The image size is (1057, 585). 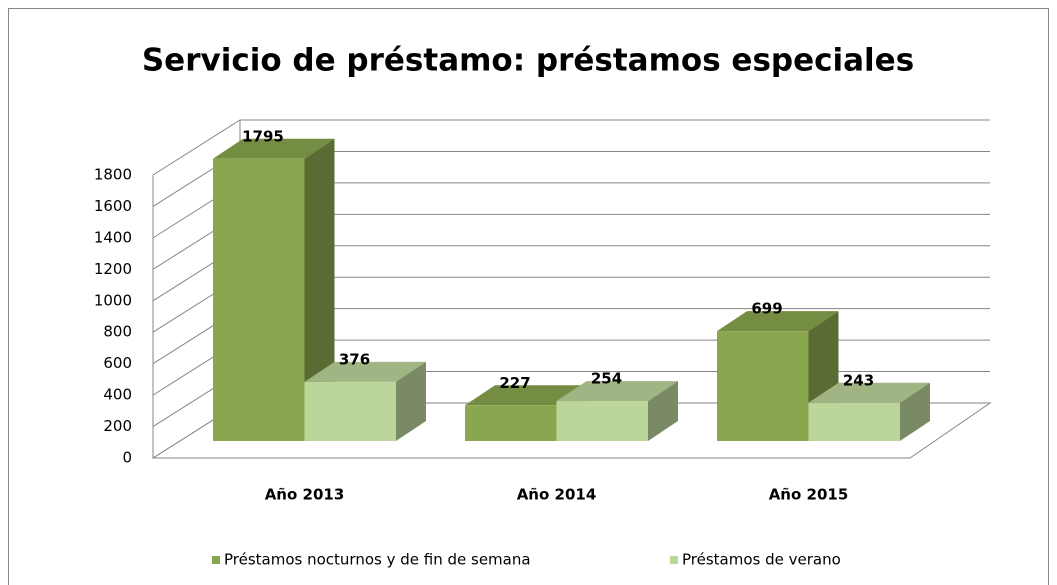 What do you see at coordinates (113, 206) in the screenshot?
I see `y-tick-label: 1600` at bounding box center [113, 206].